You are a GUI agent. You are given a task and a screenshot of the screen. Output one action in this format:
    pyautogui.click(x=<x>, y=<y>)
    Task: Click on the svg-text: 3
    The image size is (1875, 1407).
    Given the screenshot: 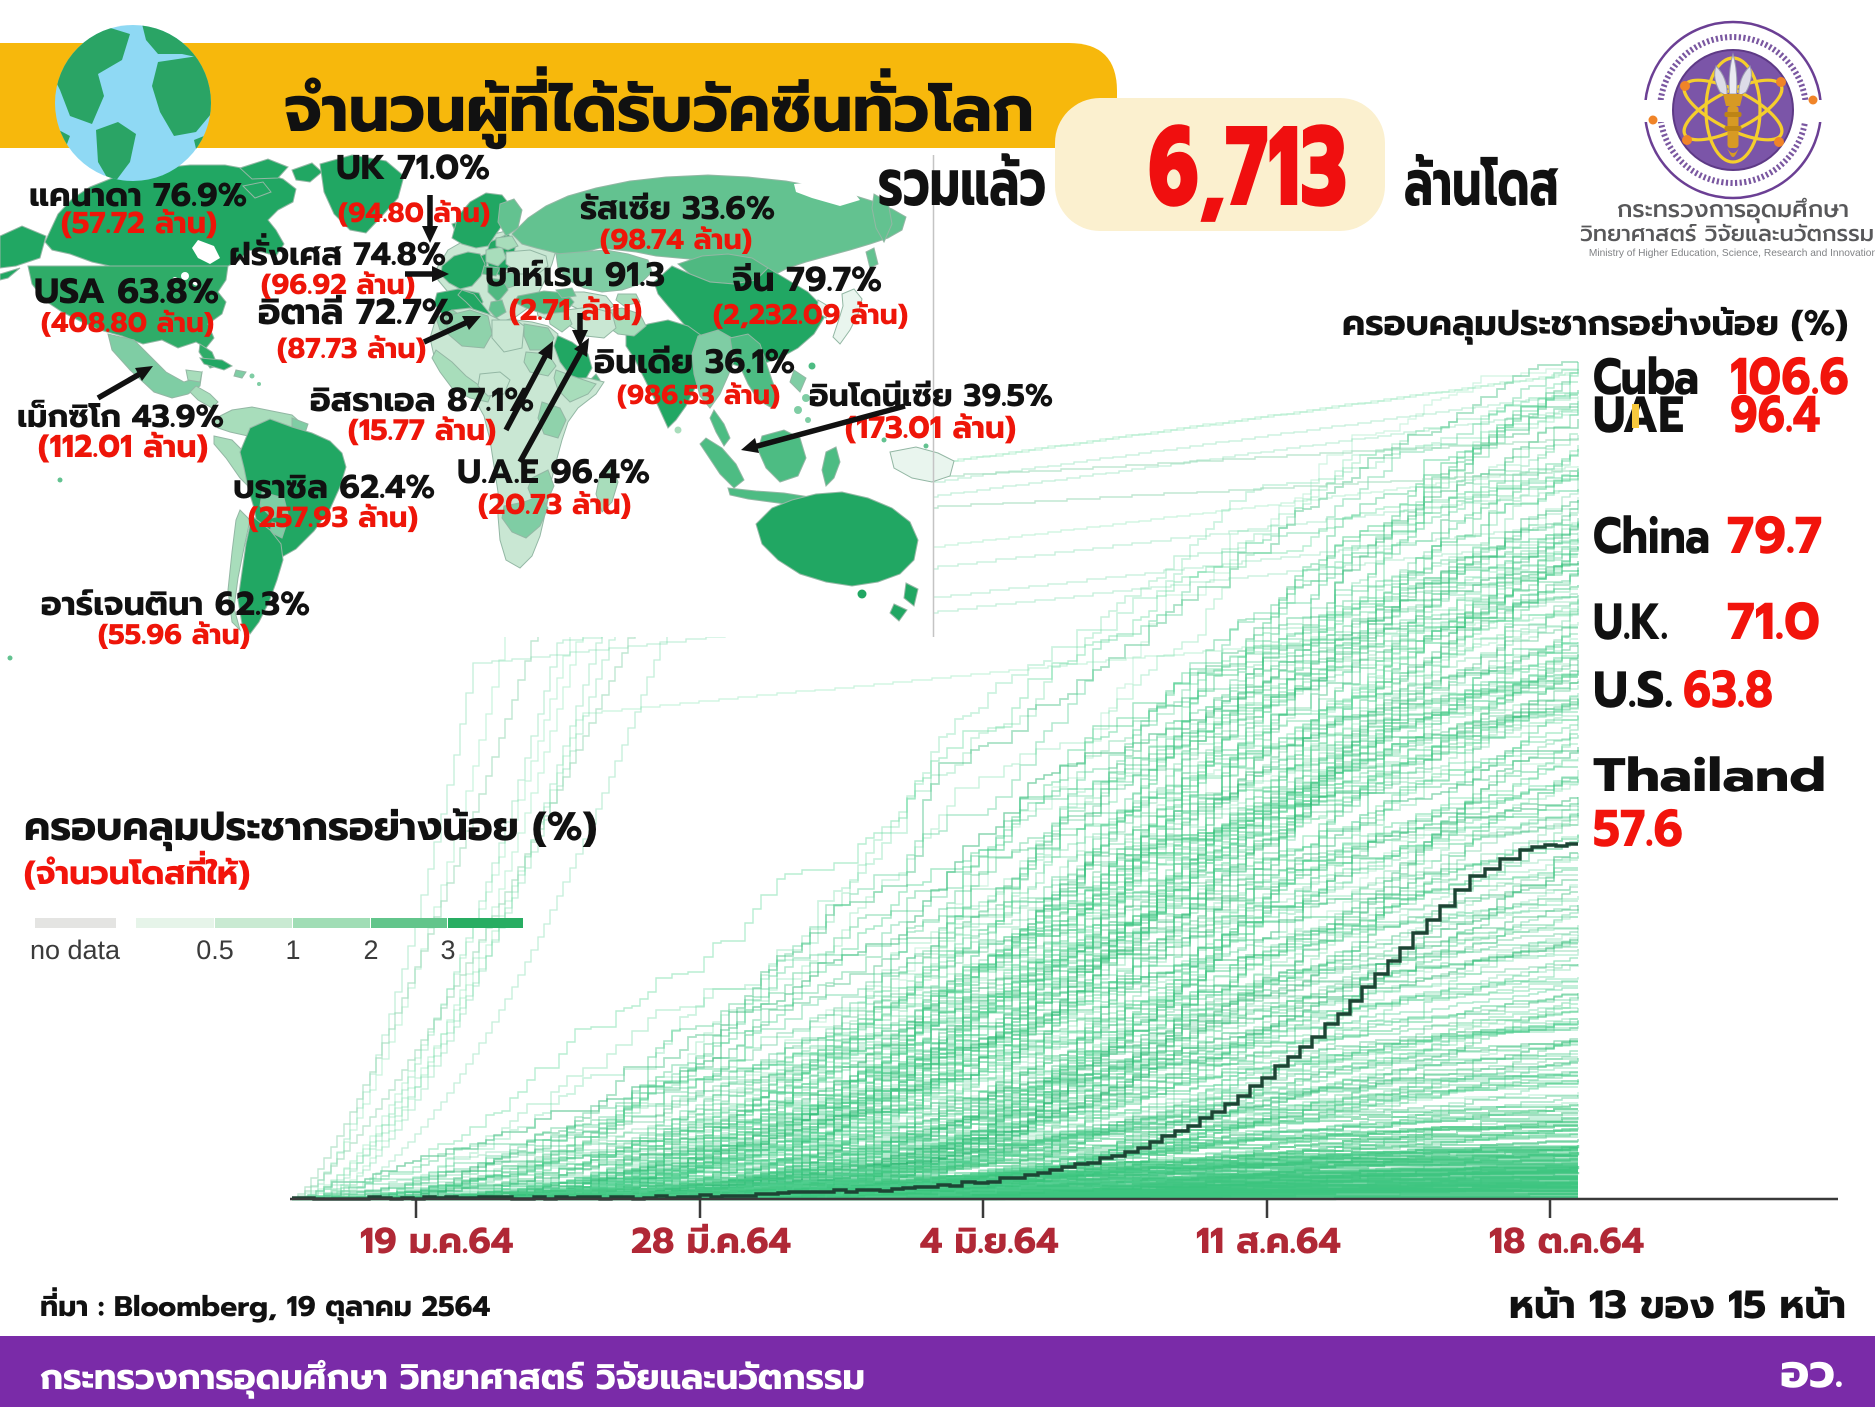 What is the action you would take?
    pyautogui.click(x=447, y=950)
    